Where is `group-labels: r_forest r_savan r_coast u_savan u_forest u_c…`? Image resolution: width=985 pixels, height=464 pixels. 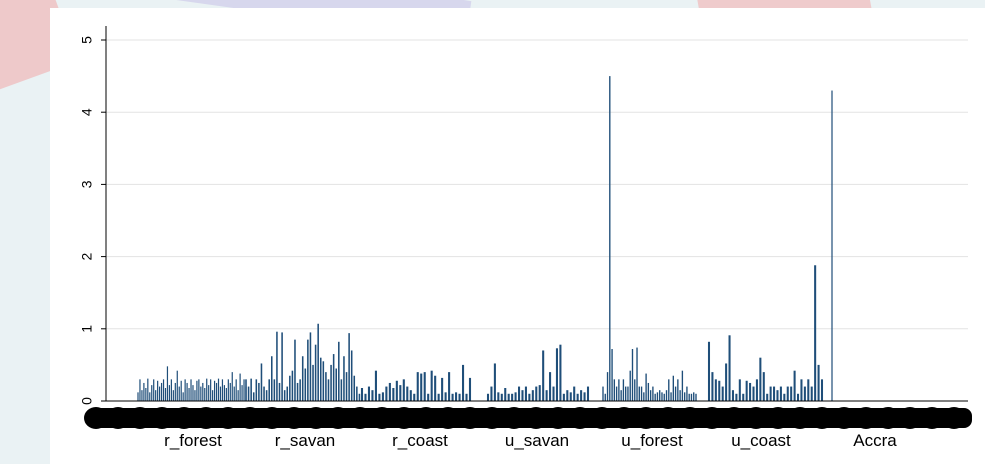 group-labels: r_forest r_savan r_coast u_savan u_forest u_c… is located at coordinates (530, 440).